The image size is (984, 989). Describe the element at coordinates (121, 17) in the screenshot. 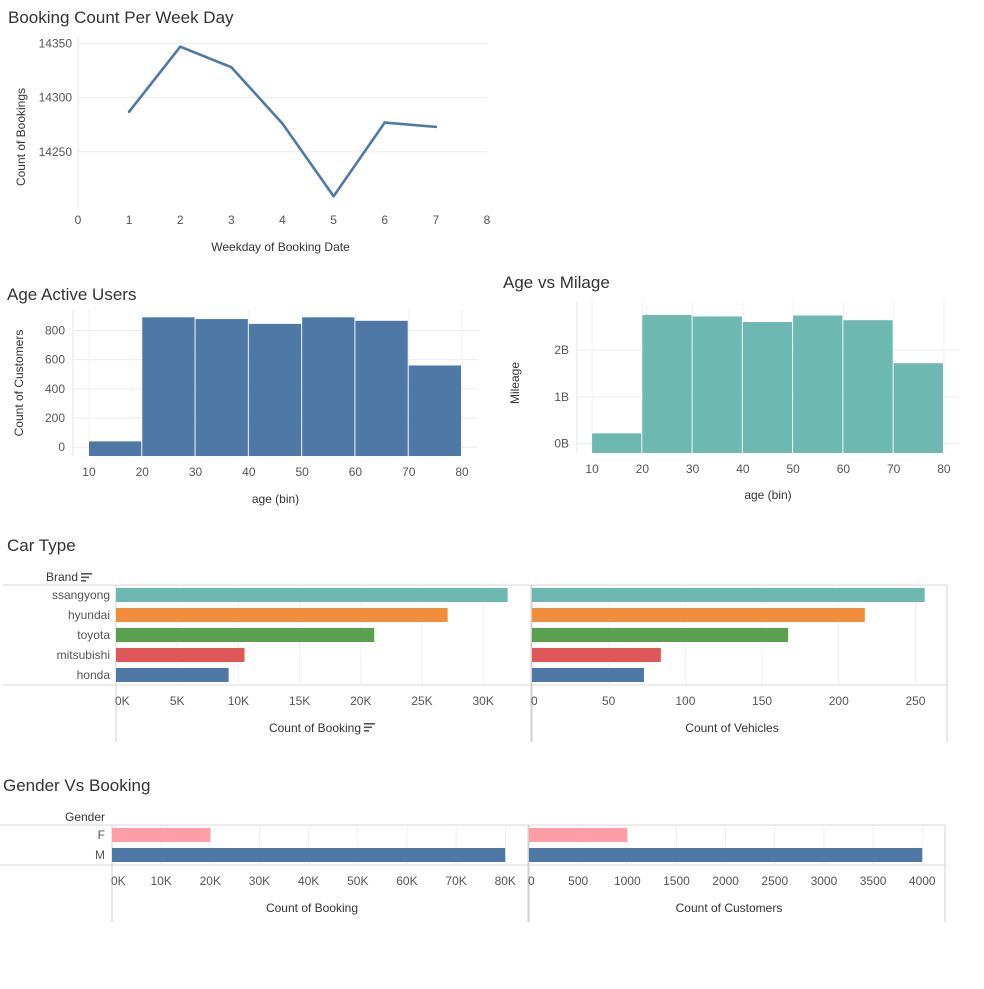

I see `booking-weekday-title: Booking Count Per Week Day` at that location.